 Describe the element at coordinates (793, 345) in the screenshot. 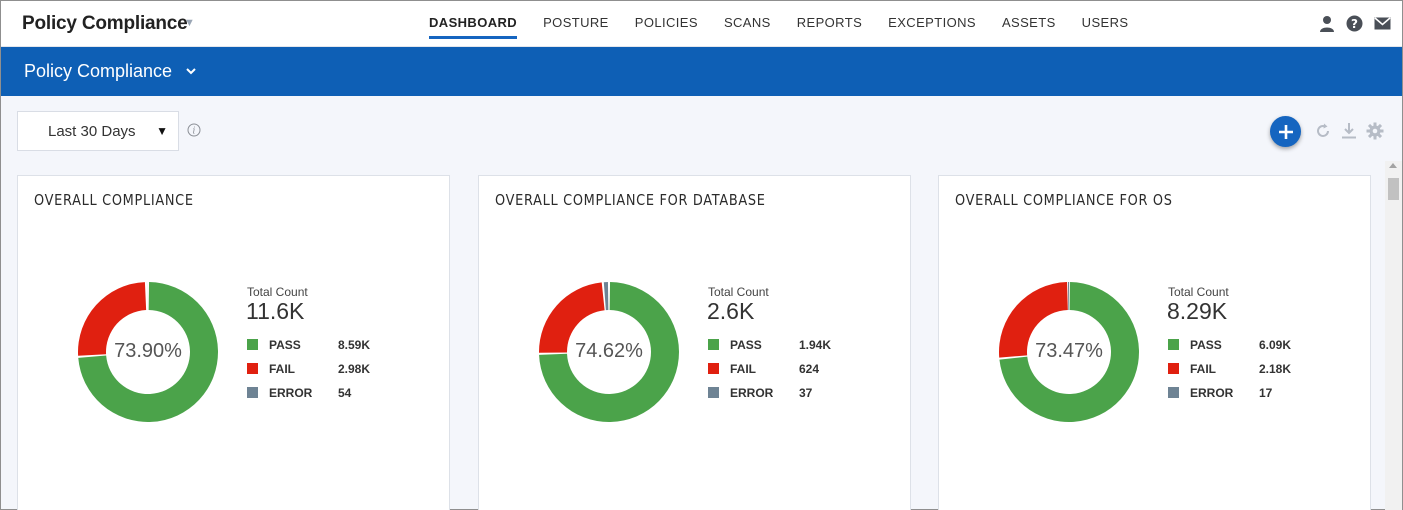

I see `legend-item-pass: PASS 1.94K` at that location.